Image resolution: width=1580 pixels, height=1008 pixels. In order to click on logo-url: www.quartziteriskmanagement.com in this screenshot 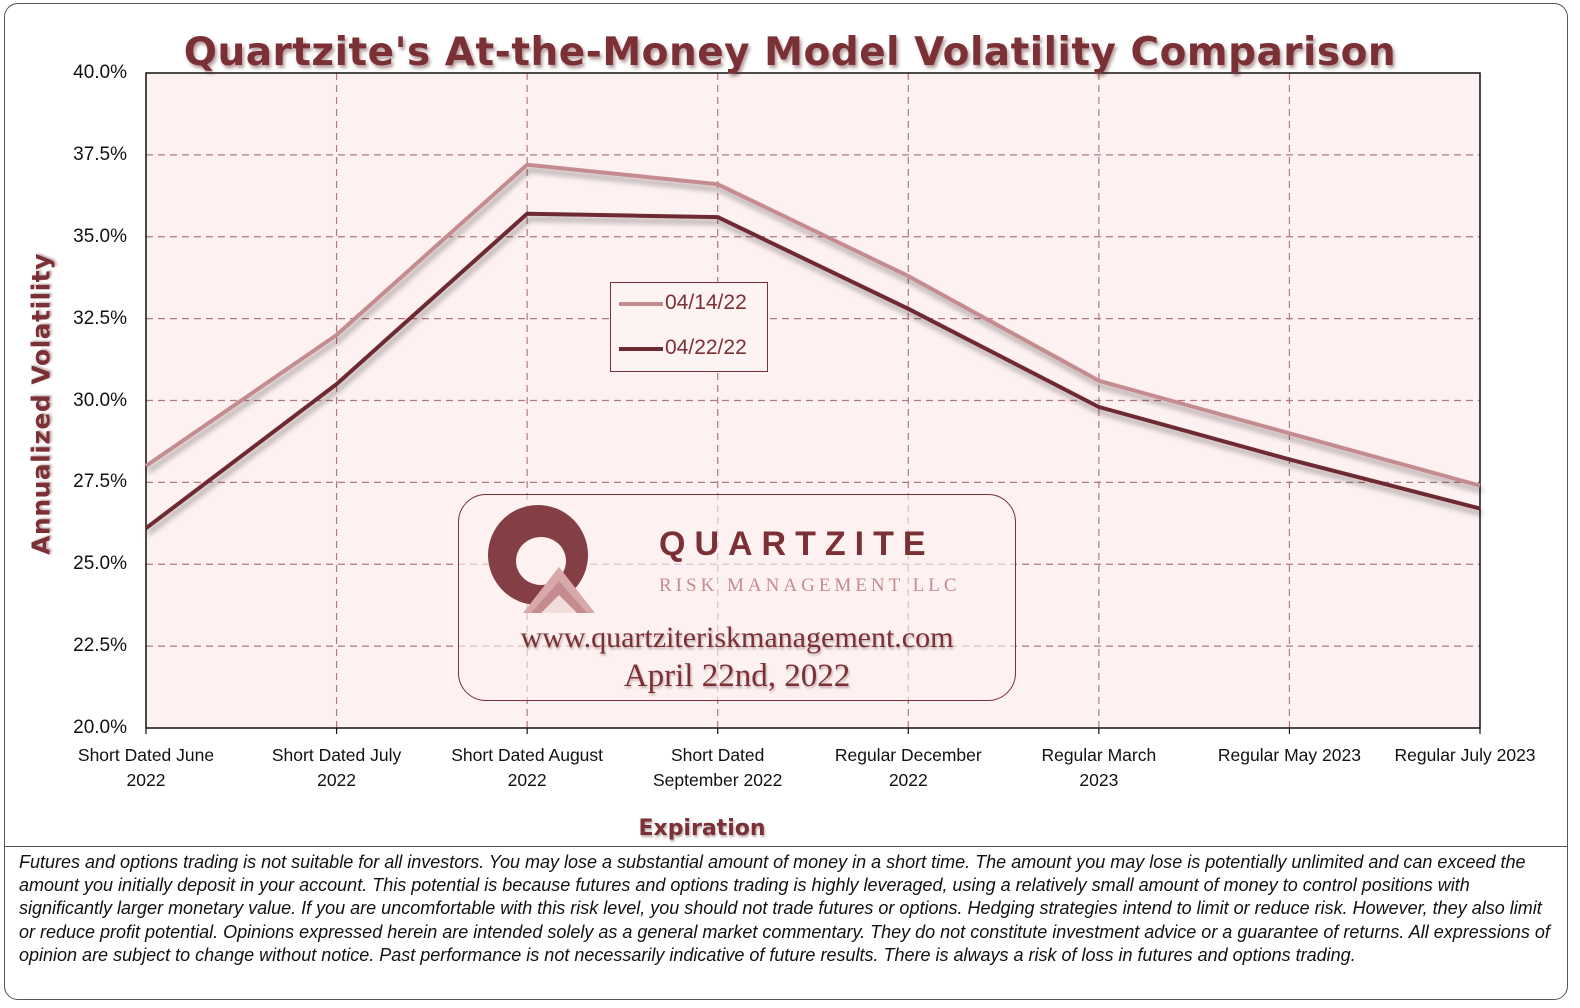, I will do `click(737, 637)`.